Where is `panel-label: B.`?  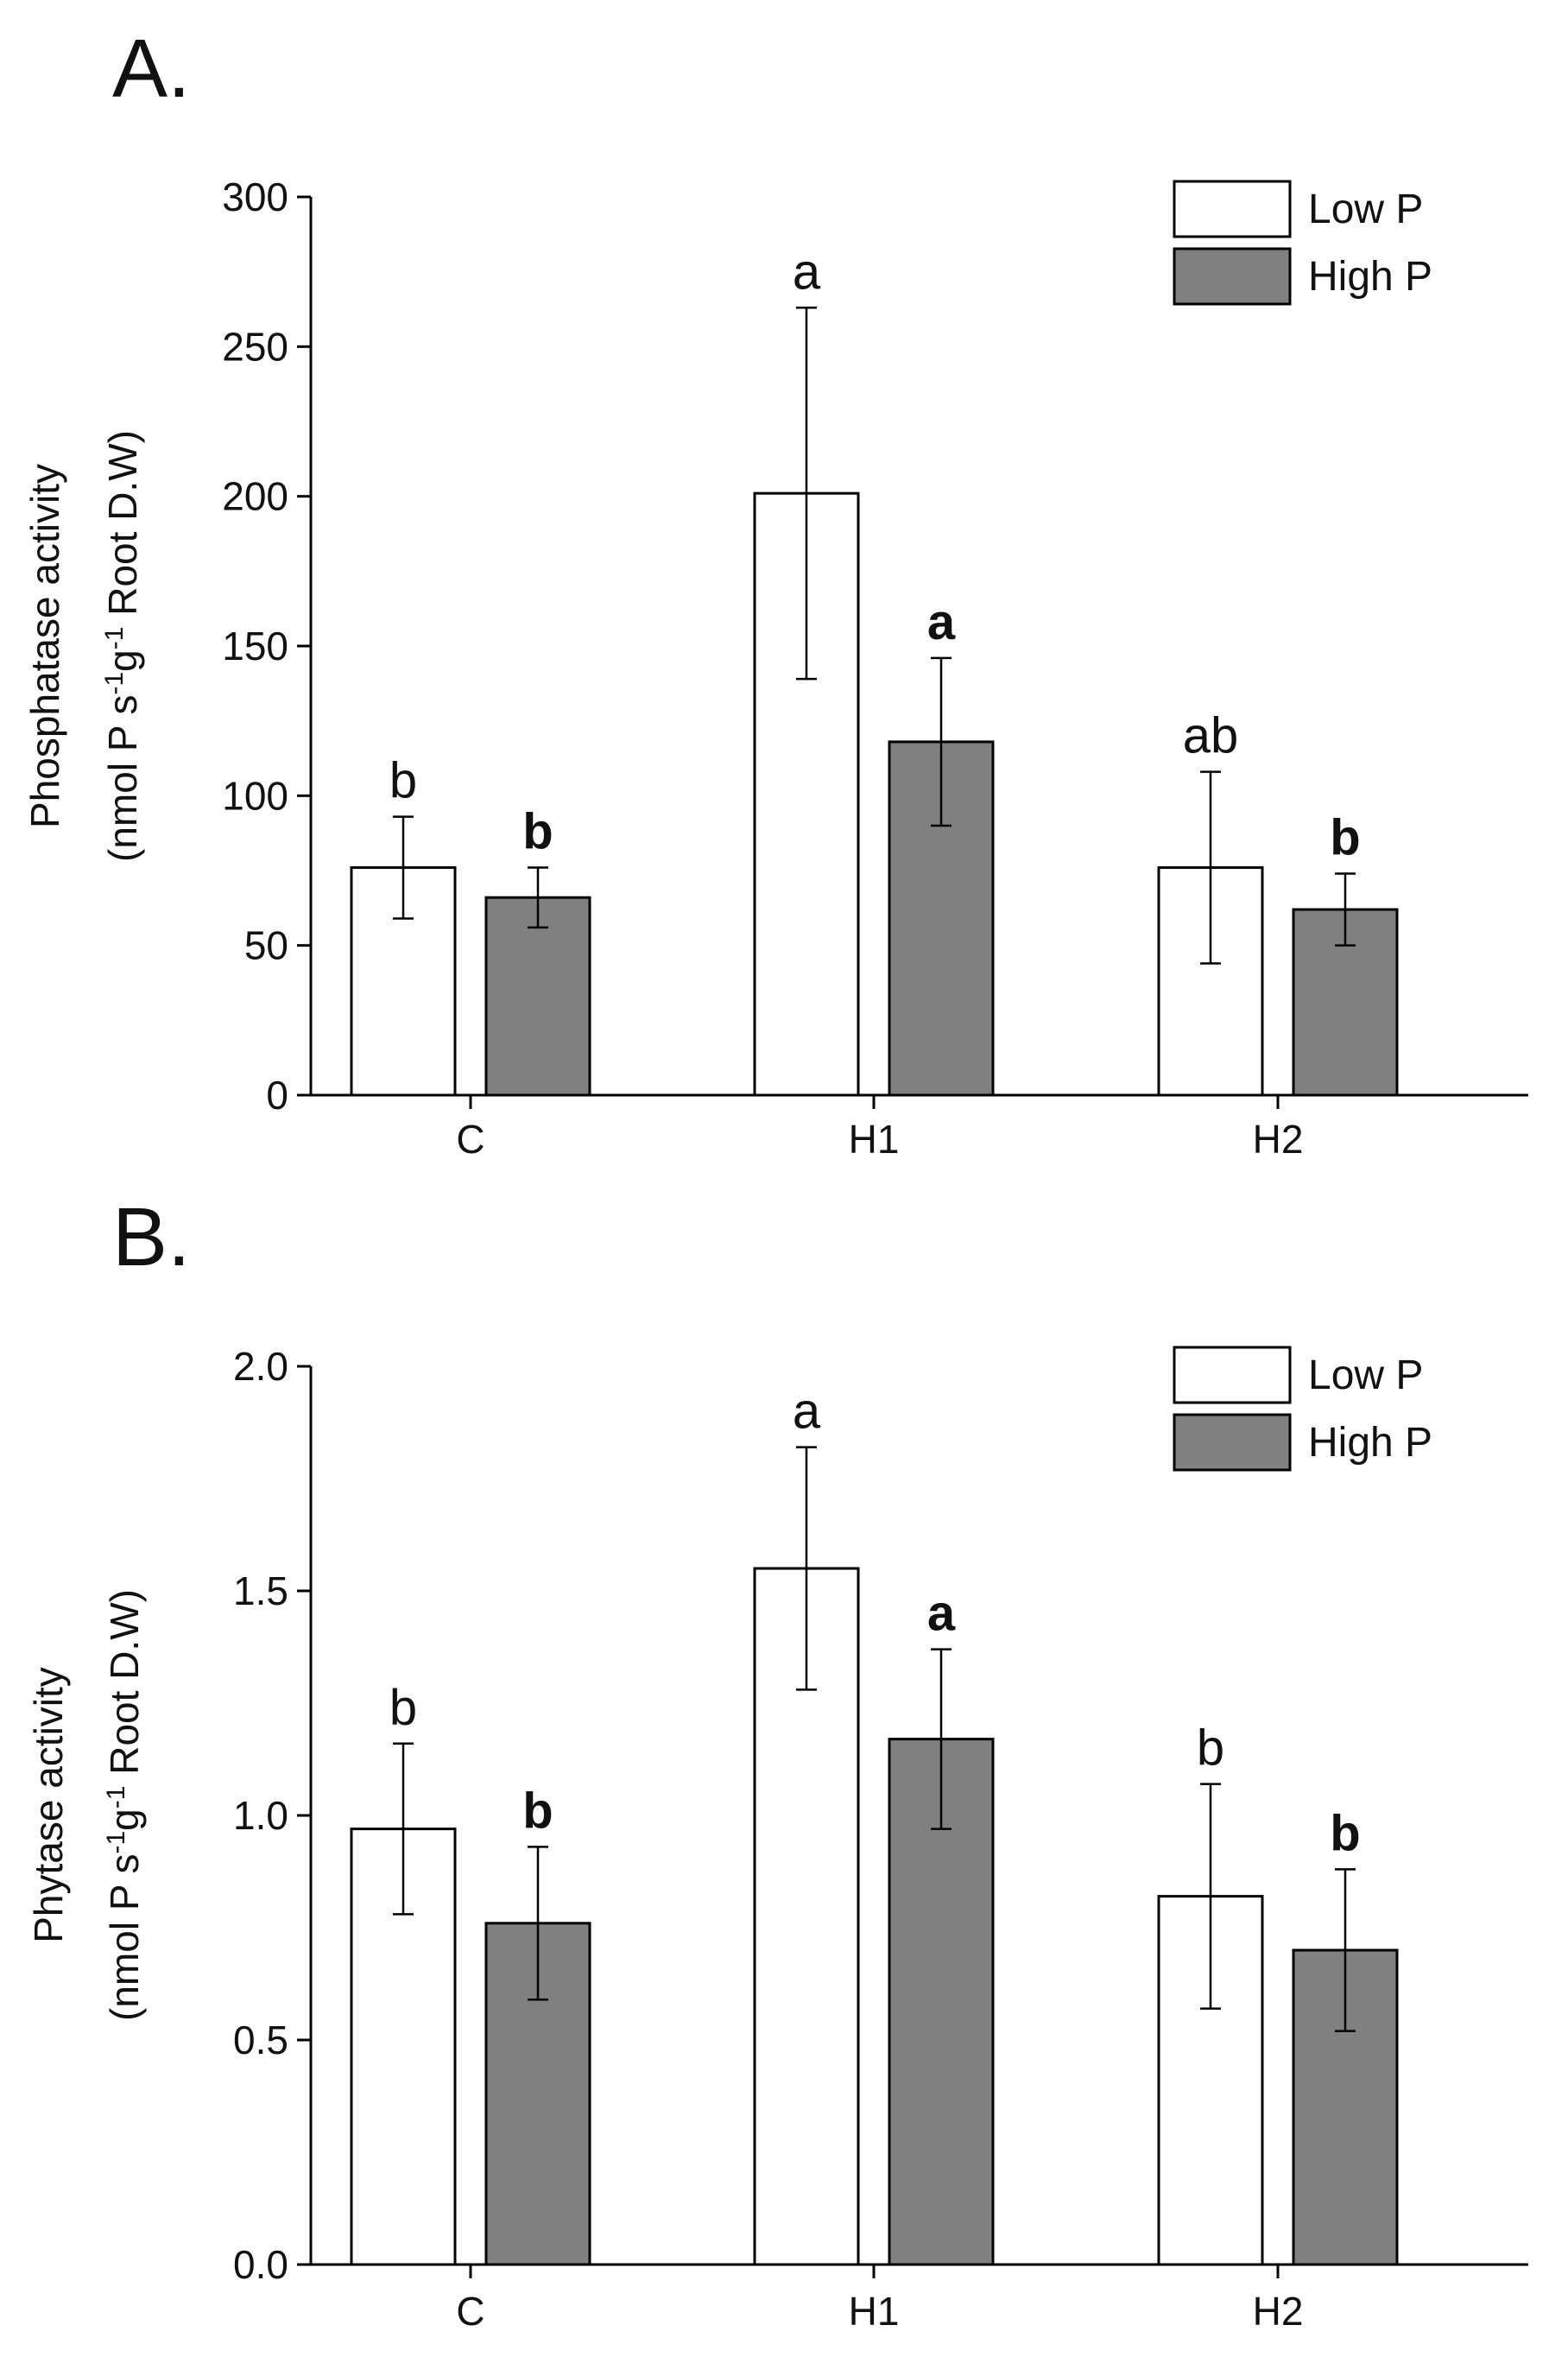 panel-label: B. is located at coordinates (152, 1237).